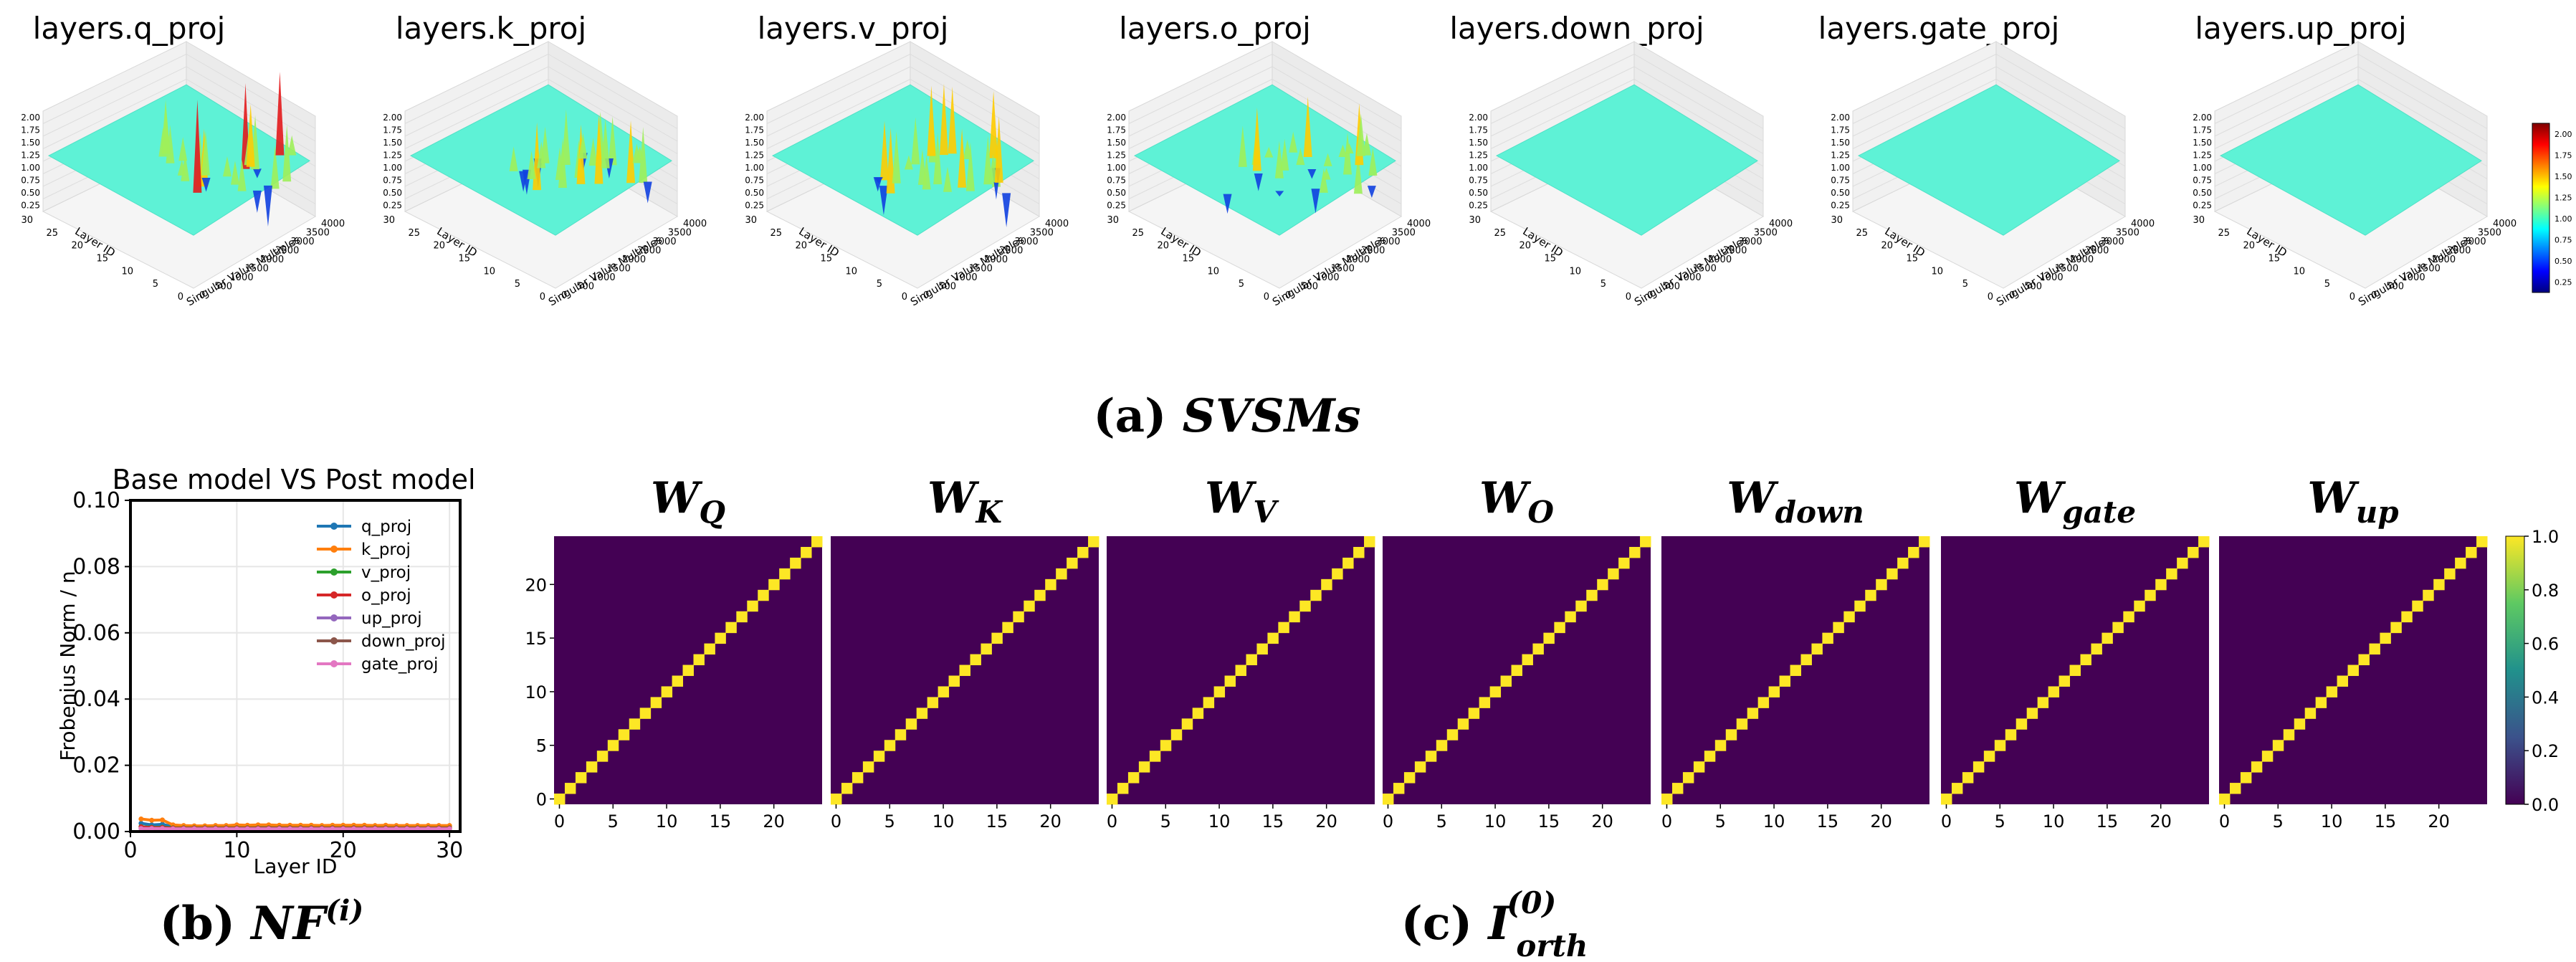 The image size is (2576, 962). I want to click on orth-y-tick-label: 20, so click(536, 585).